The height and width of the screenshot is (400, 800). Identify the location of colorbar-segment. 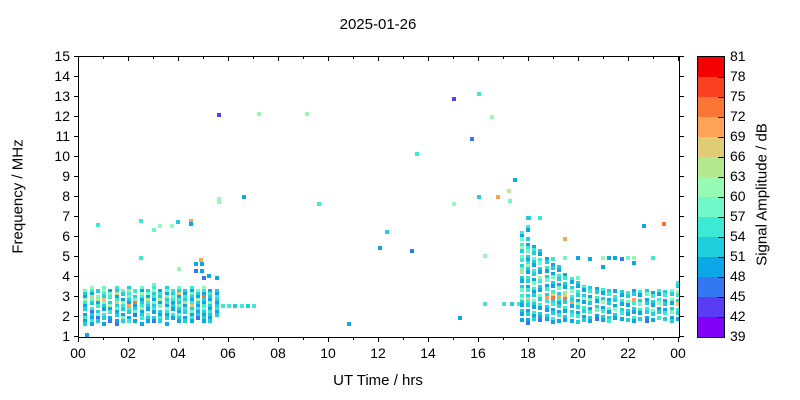
(711, 327).